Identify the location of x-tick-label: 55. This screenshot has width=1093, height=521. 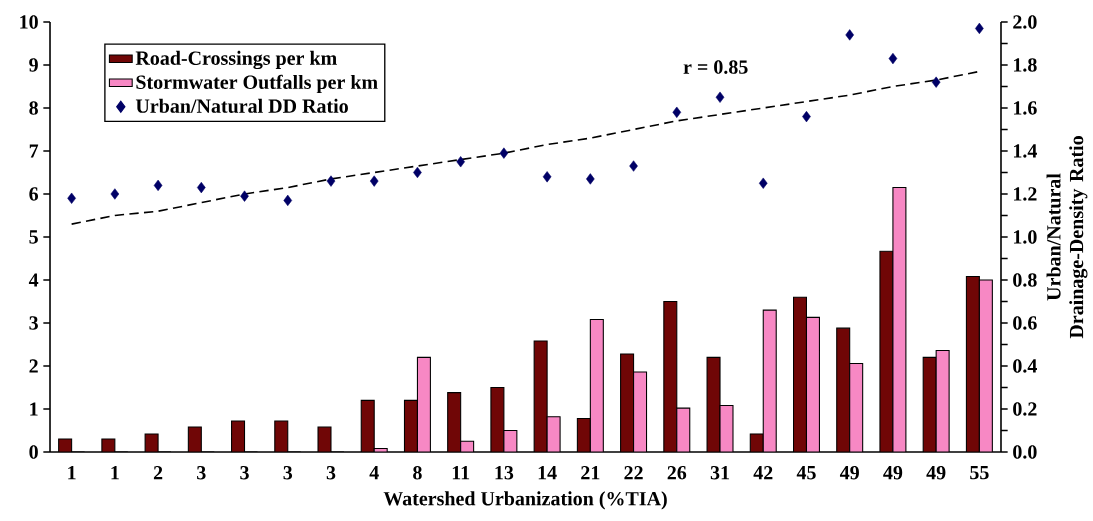
(979, 473).